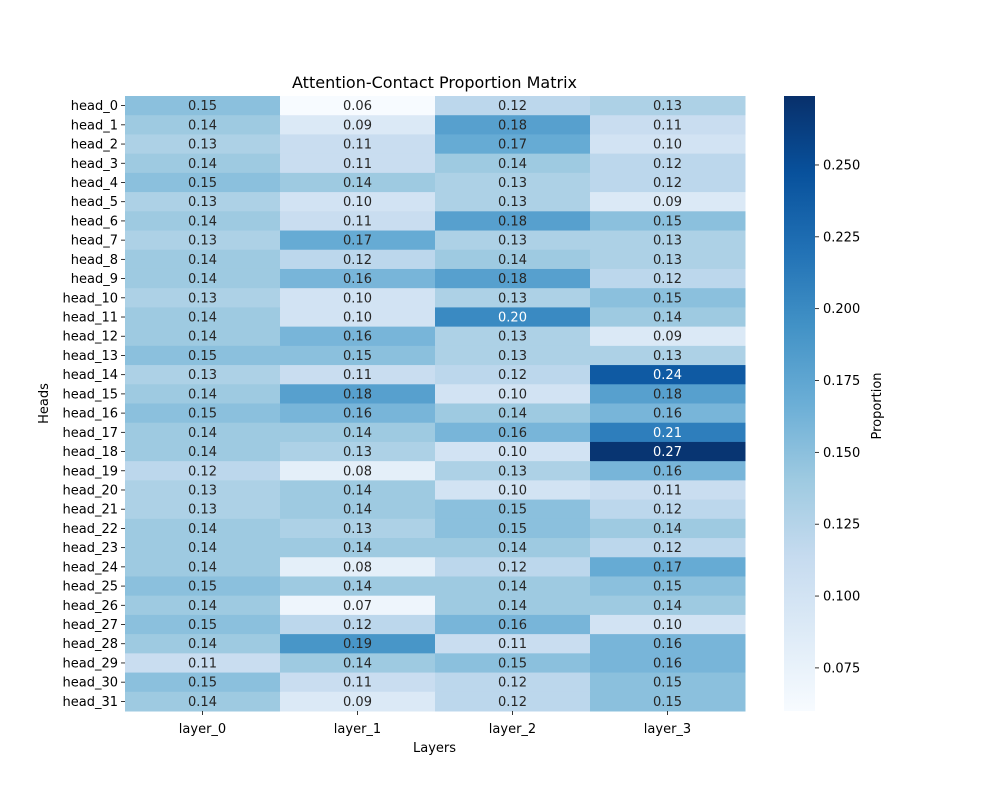 The width and height of the screenshot is (1000, 805). Describe the element at coordinates (877, 405) in the screenshot. I see `colorbar-label: Proportion` at that location.